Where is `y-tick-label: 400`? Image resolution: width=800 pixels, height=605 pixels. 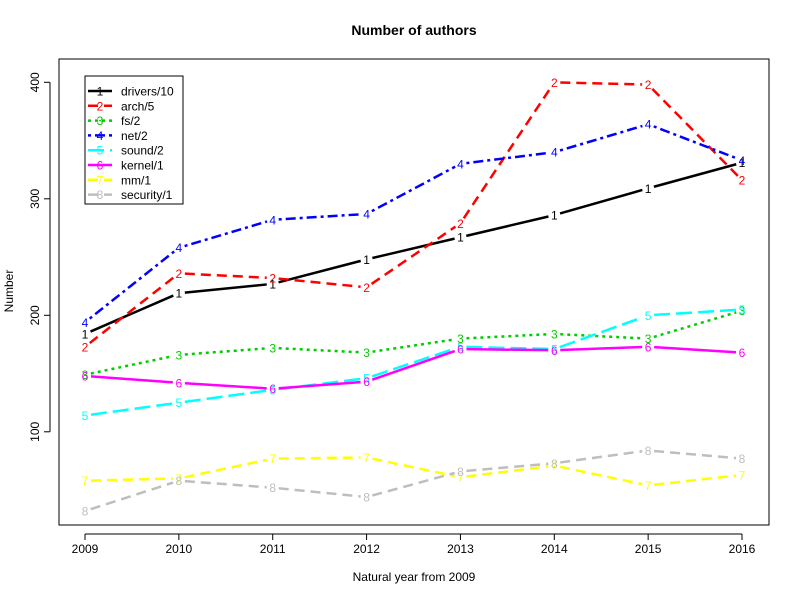
y-tick-label: 400 is located at coordinates (35, 82).